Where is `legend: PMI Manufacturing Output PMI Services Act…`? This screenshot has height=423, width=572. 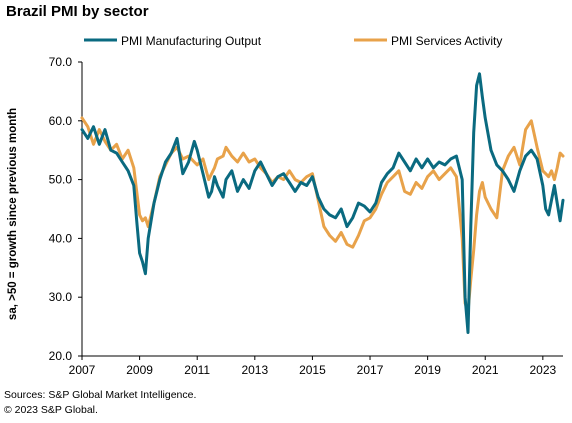 legend: PMI Manufacturing Output PMI Services Act… is located at coordinates (293, 41).